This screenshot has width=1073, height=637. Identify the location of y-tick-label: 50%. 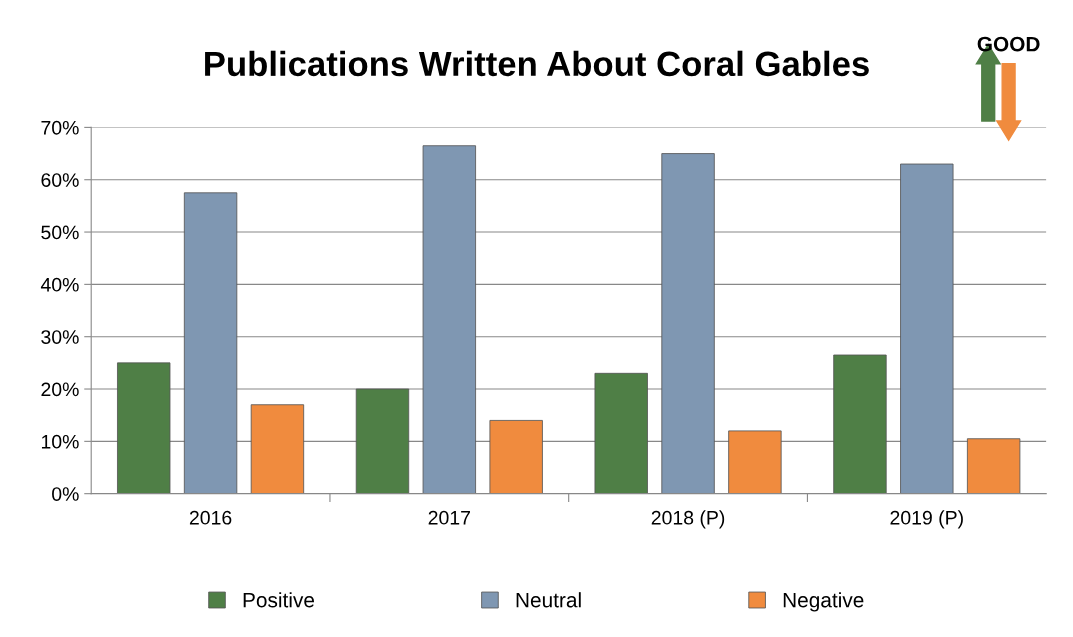
(60, 232).